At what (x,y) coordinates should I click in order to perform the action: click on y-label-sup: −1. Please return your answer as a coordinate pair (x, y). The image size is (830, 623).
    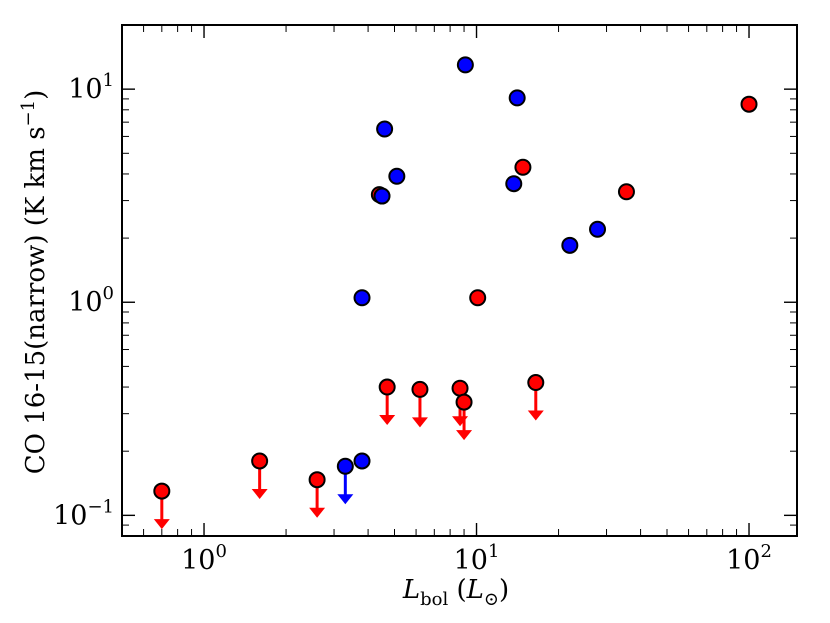
    Looking at the image, I should click on (28, 113).